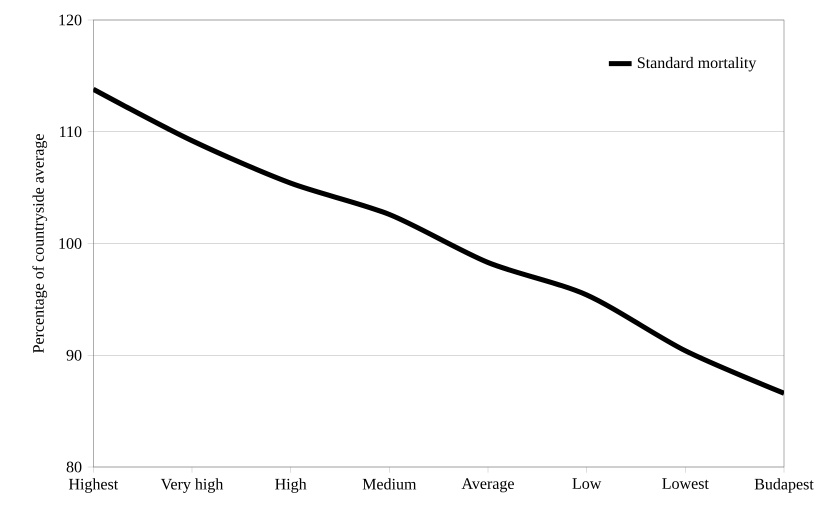 This screenshot has width=816, height=506. I want to click on x-tick-label: Low, so click(587, 483).